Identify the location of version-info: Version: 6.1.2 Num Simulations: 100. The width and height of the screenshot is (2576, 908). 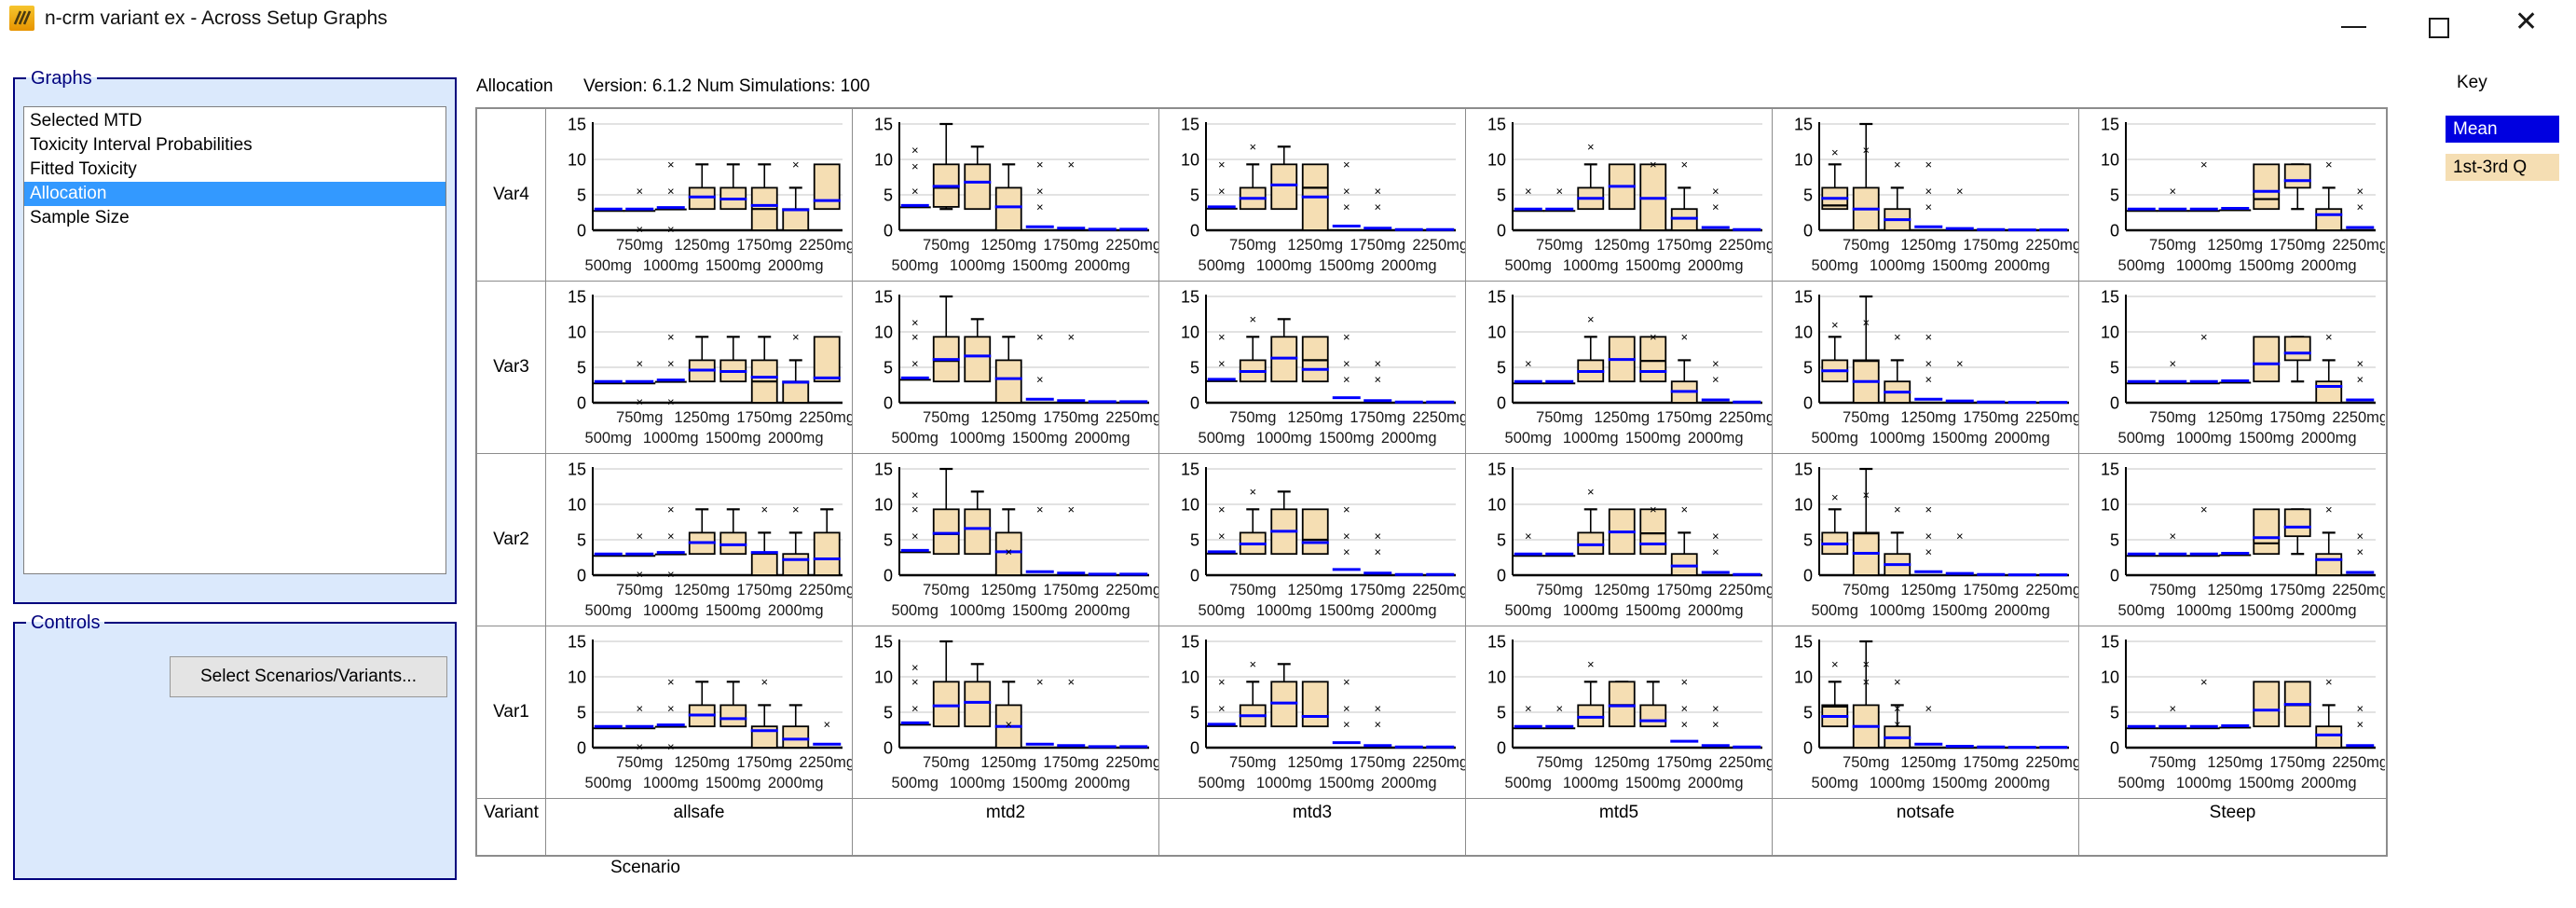
(726, 86).